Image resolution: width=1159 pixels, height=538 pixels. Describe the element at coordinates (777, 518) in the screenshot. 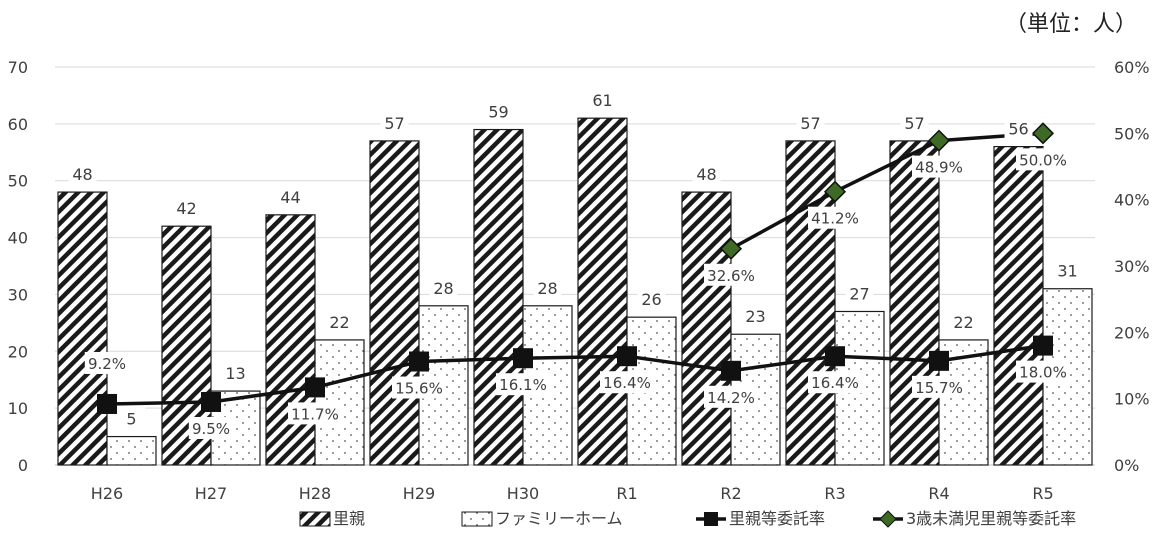

I see `legend-label-satooya-rate: 里親等委託率` at that location.